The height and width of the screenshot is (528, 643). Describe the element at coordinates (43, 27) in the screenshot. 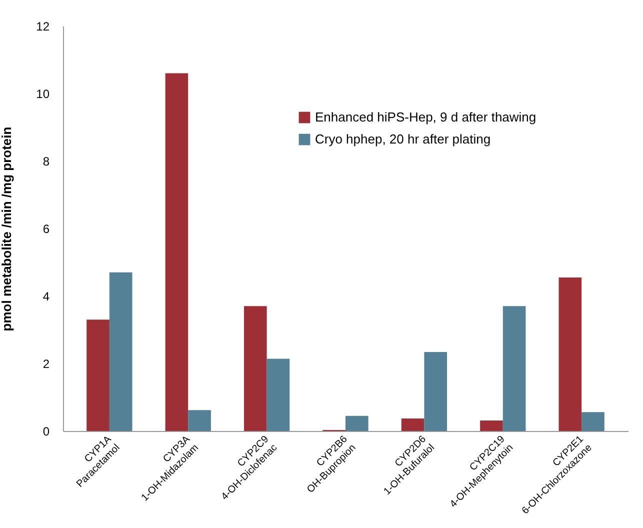

I see `y-tick-label: 12` at that location.